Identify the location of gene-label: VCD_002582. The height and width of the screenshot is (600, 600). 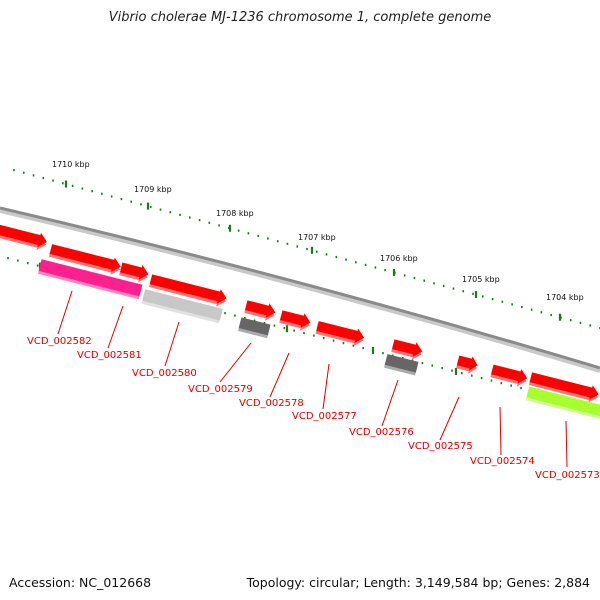
(59, 341).